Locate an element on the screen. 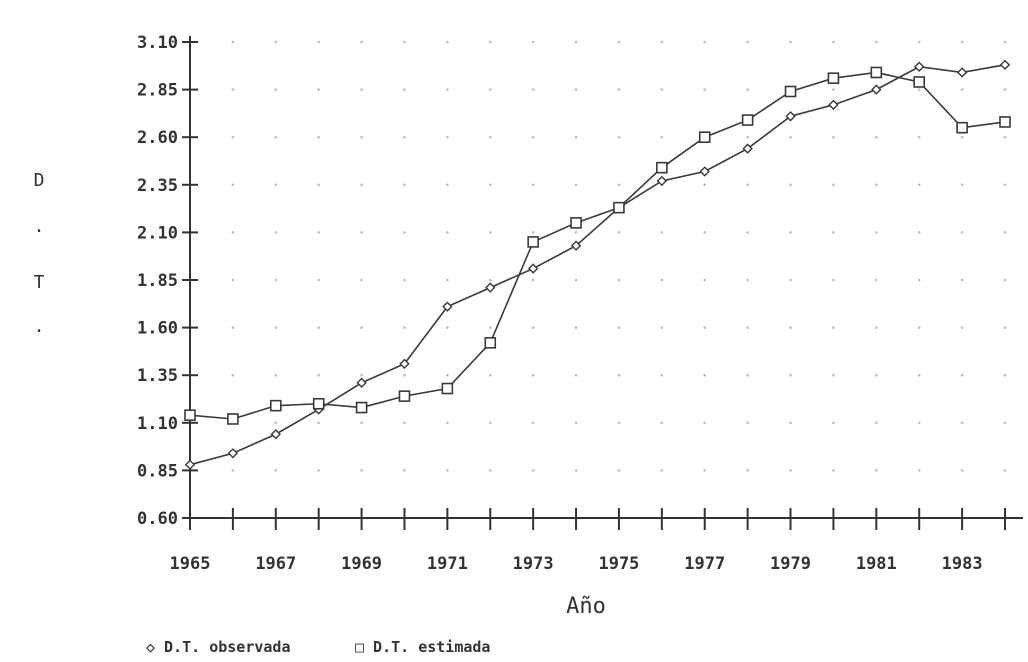 This screenshot has width=1028, height=662. y-tick-label: 1.60 is located at coordinates (157, 329).